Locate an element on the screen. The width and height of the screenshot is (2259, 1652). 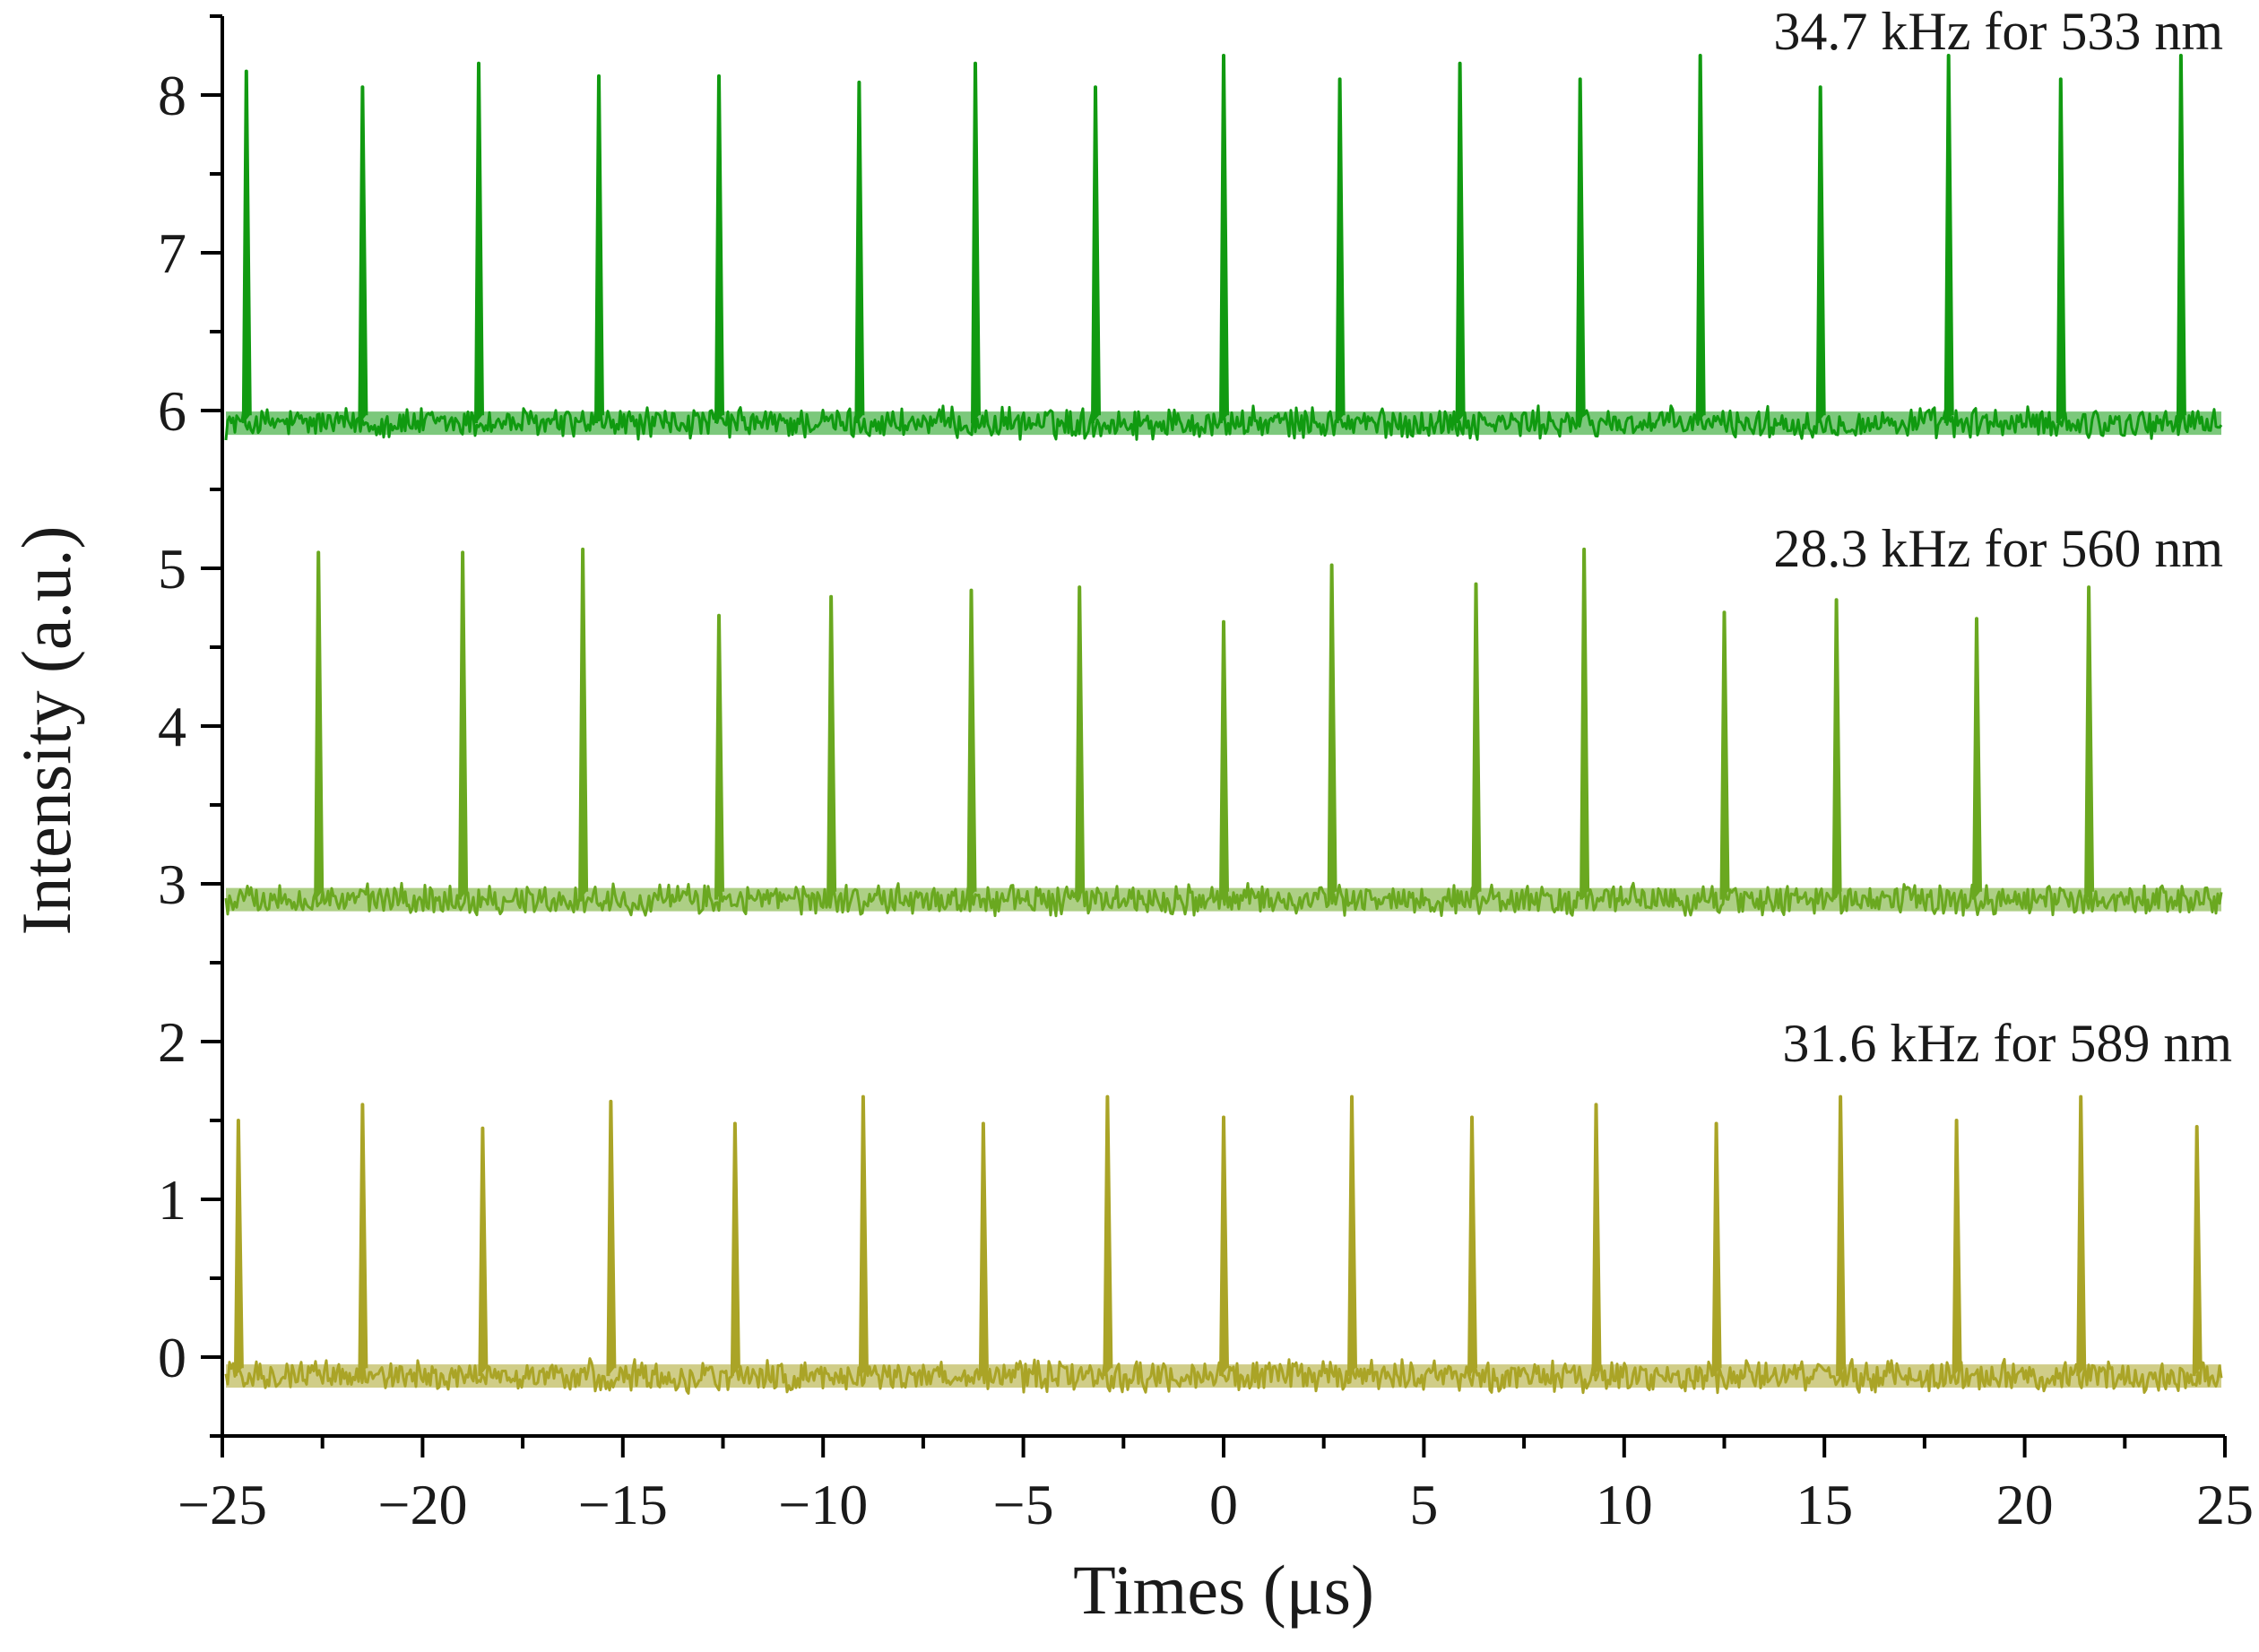
y-tick-label-1: 1 is located at coordinates (172, 1200).